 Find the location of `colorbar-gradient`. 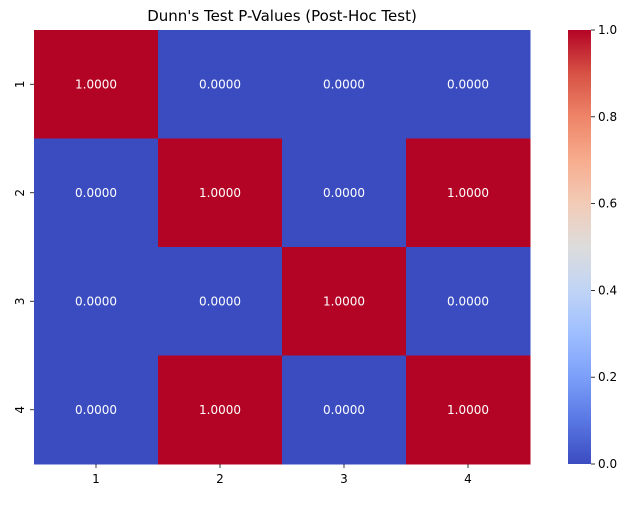

colorbar-gradient is located at coordinates (579, 247).